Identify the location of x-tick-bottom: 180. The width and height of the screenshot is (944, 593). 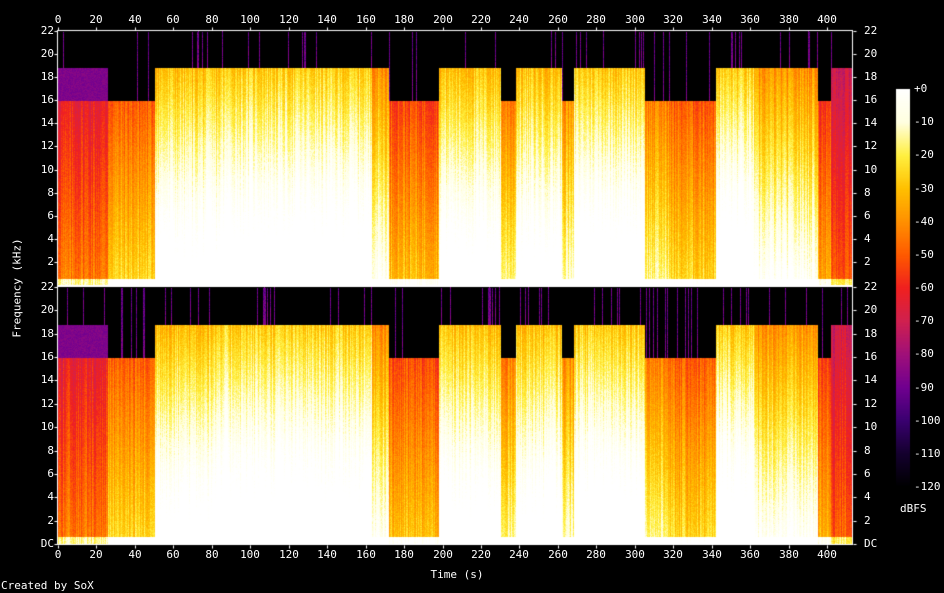
(404, 554).